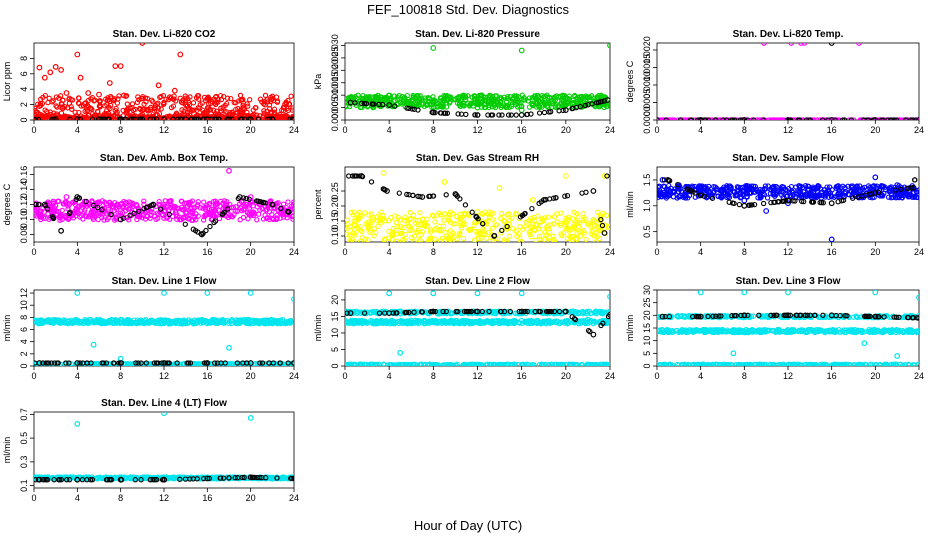 Image resolution: width=936 pixels, height=540 pixels. Describe the element at coordinates (656, 130) in the screenshot. I see `x-tick-label: 0` at that location.